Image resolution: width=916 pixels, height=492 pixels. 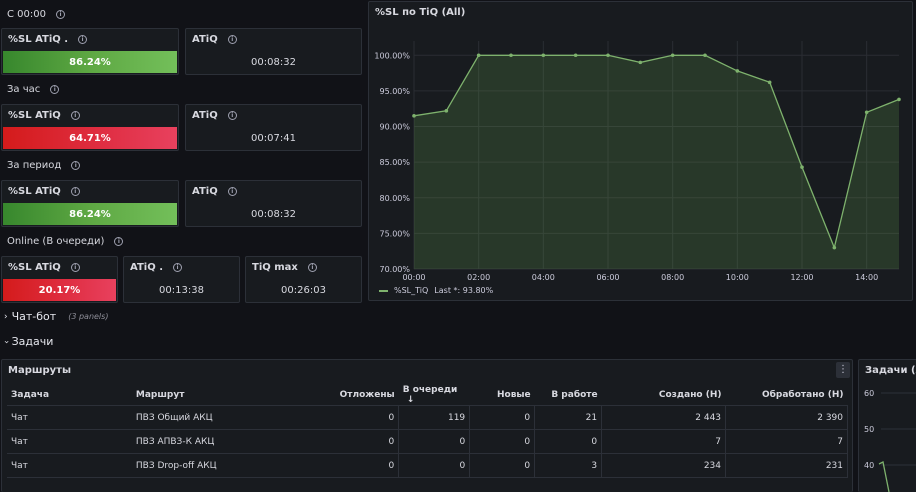 I want to click on col-header-route: Маршрут, so click(x=229, y=395).